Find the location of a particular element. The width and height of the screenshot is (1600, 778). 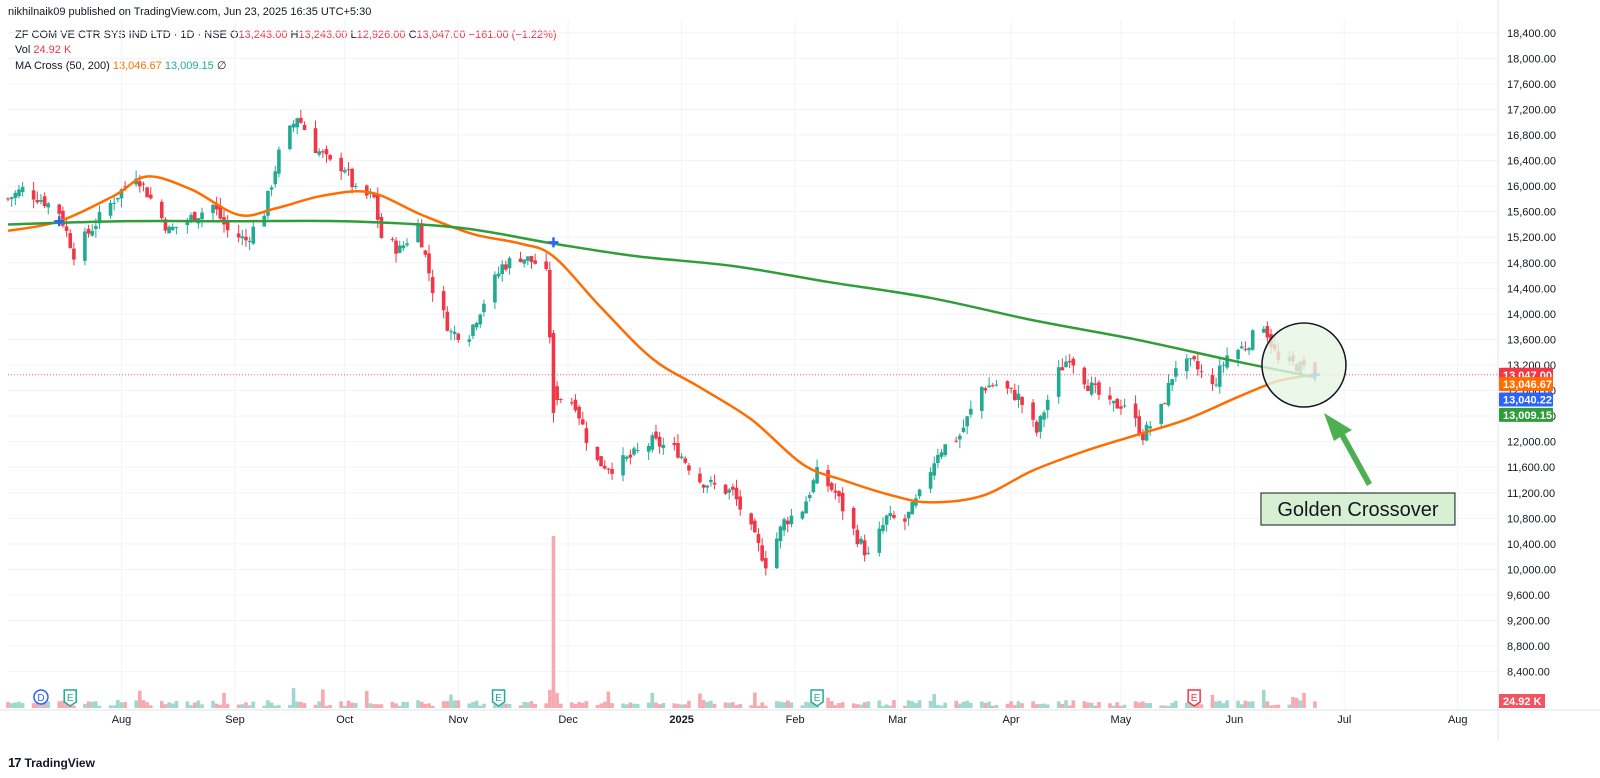

volume-legend: Vol 24.92 K is located at coordinates (43, 50).